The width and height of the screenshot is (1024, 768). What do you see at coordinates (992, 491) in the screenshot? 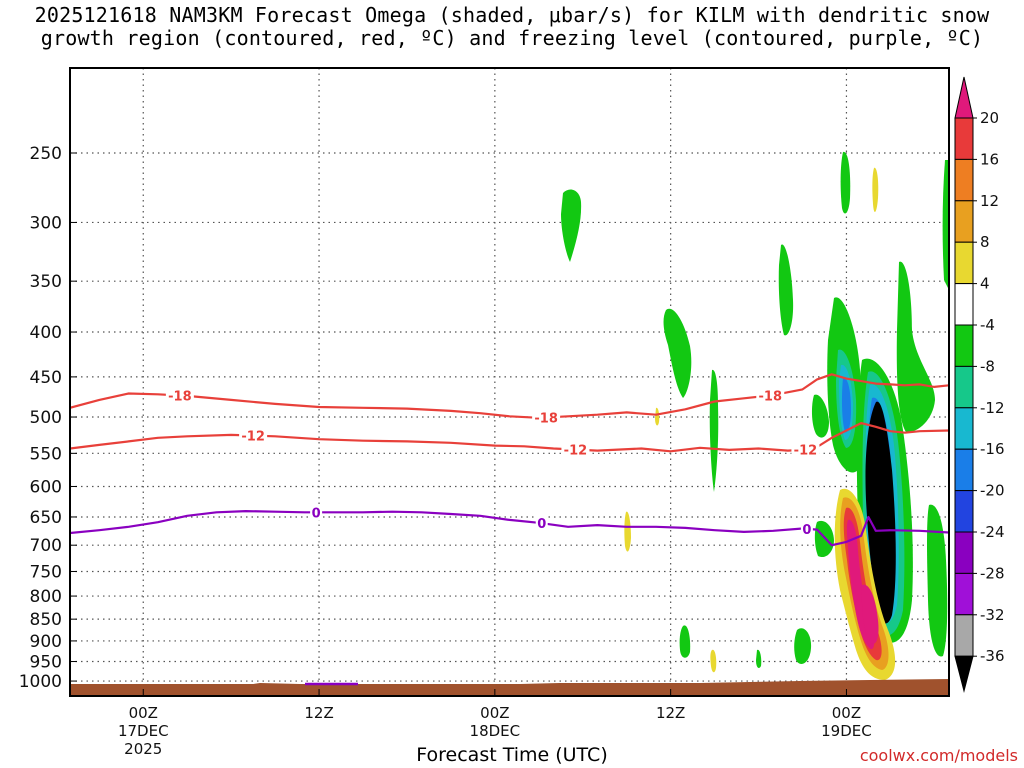
I see `colorbar-label: -20` at bounding box center [992, 491].